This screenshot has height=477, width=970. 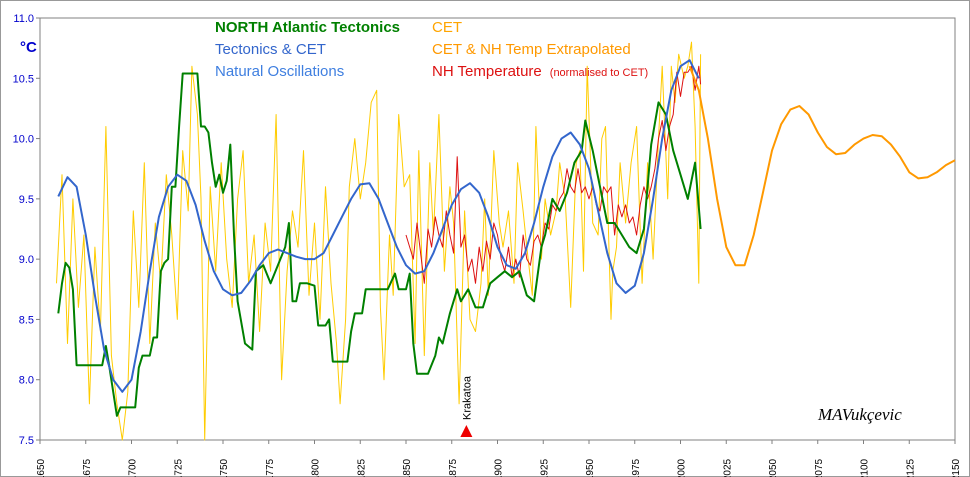 What do you see at coordinates (26, 441) in the screenshot?
I see `y-tick-label: 7.5` at bounding box center [26, 441].